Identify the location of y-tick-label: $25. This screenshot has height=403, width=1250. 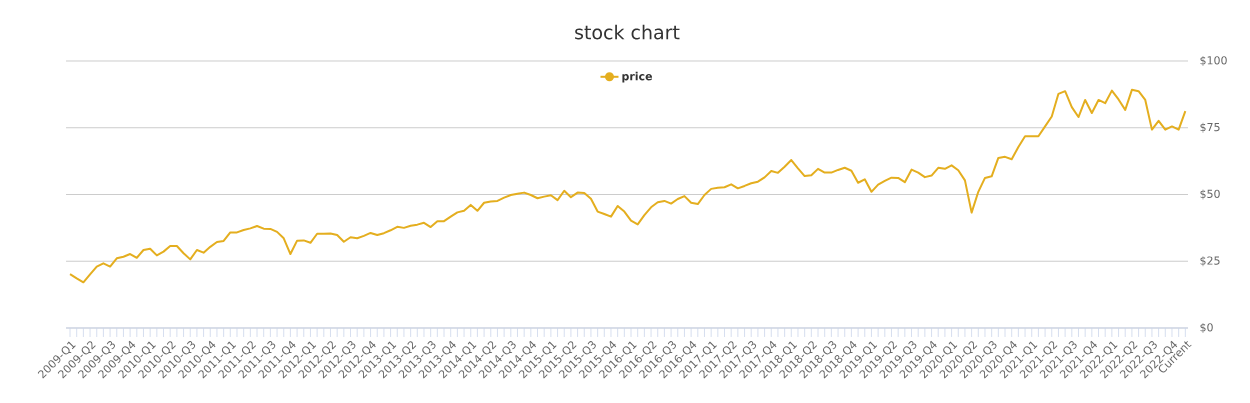
(1210, 261).